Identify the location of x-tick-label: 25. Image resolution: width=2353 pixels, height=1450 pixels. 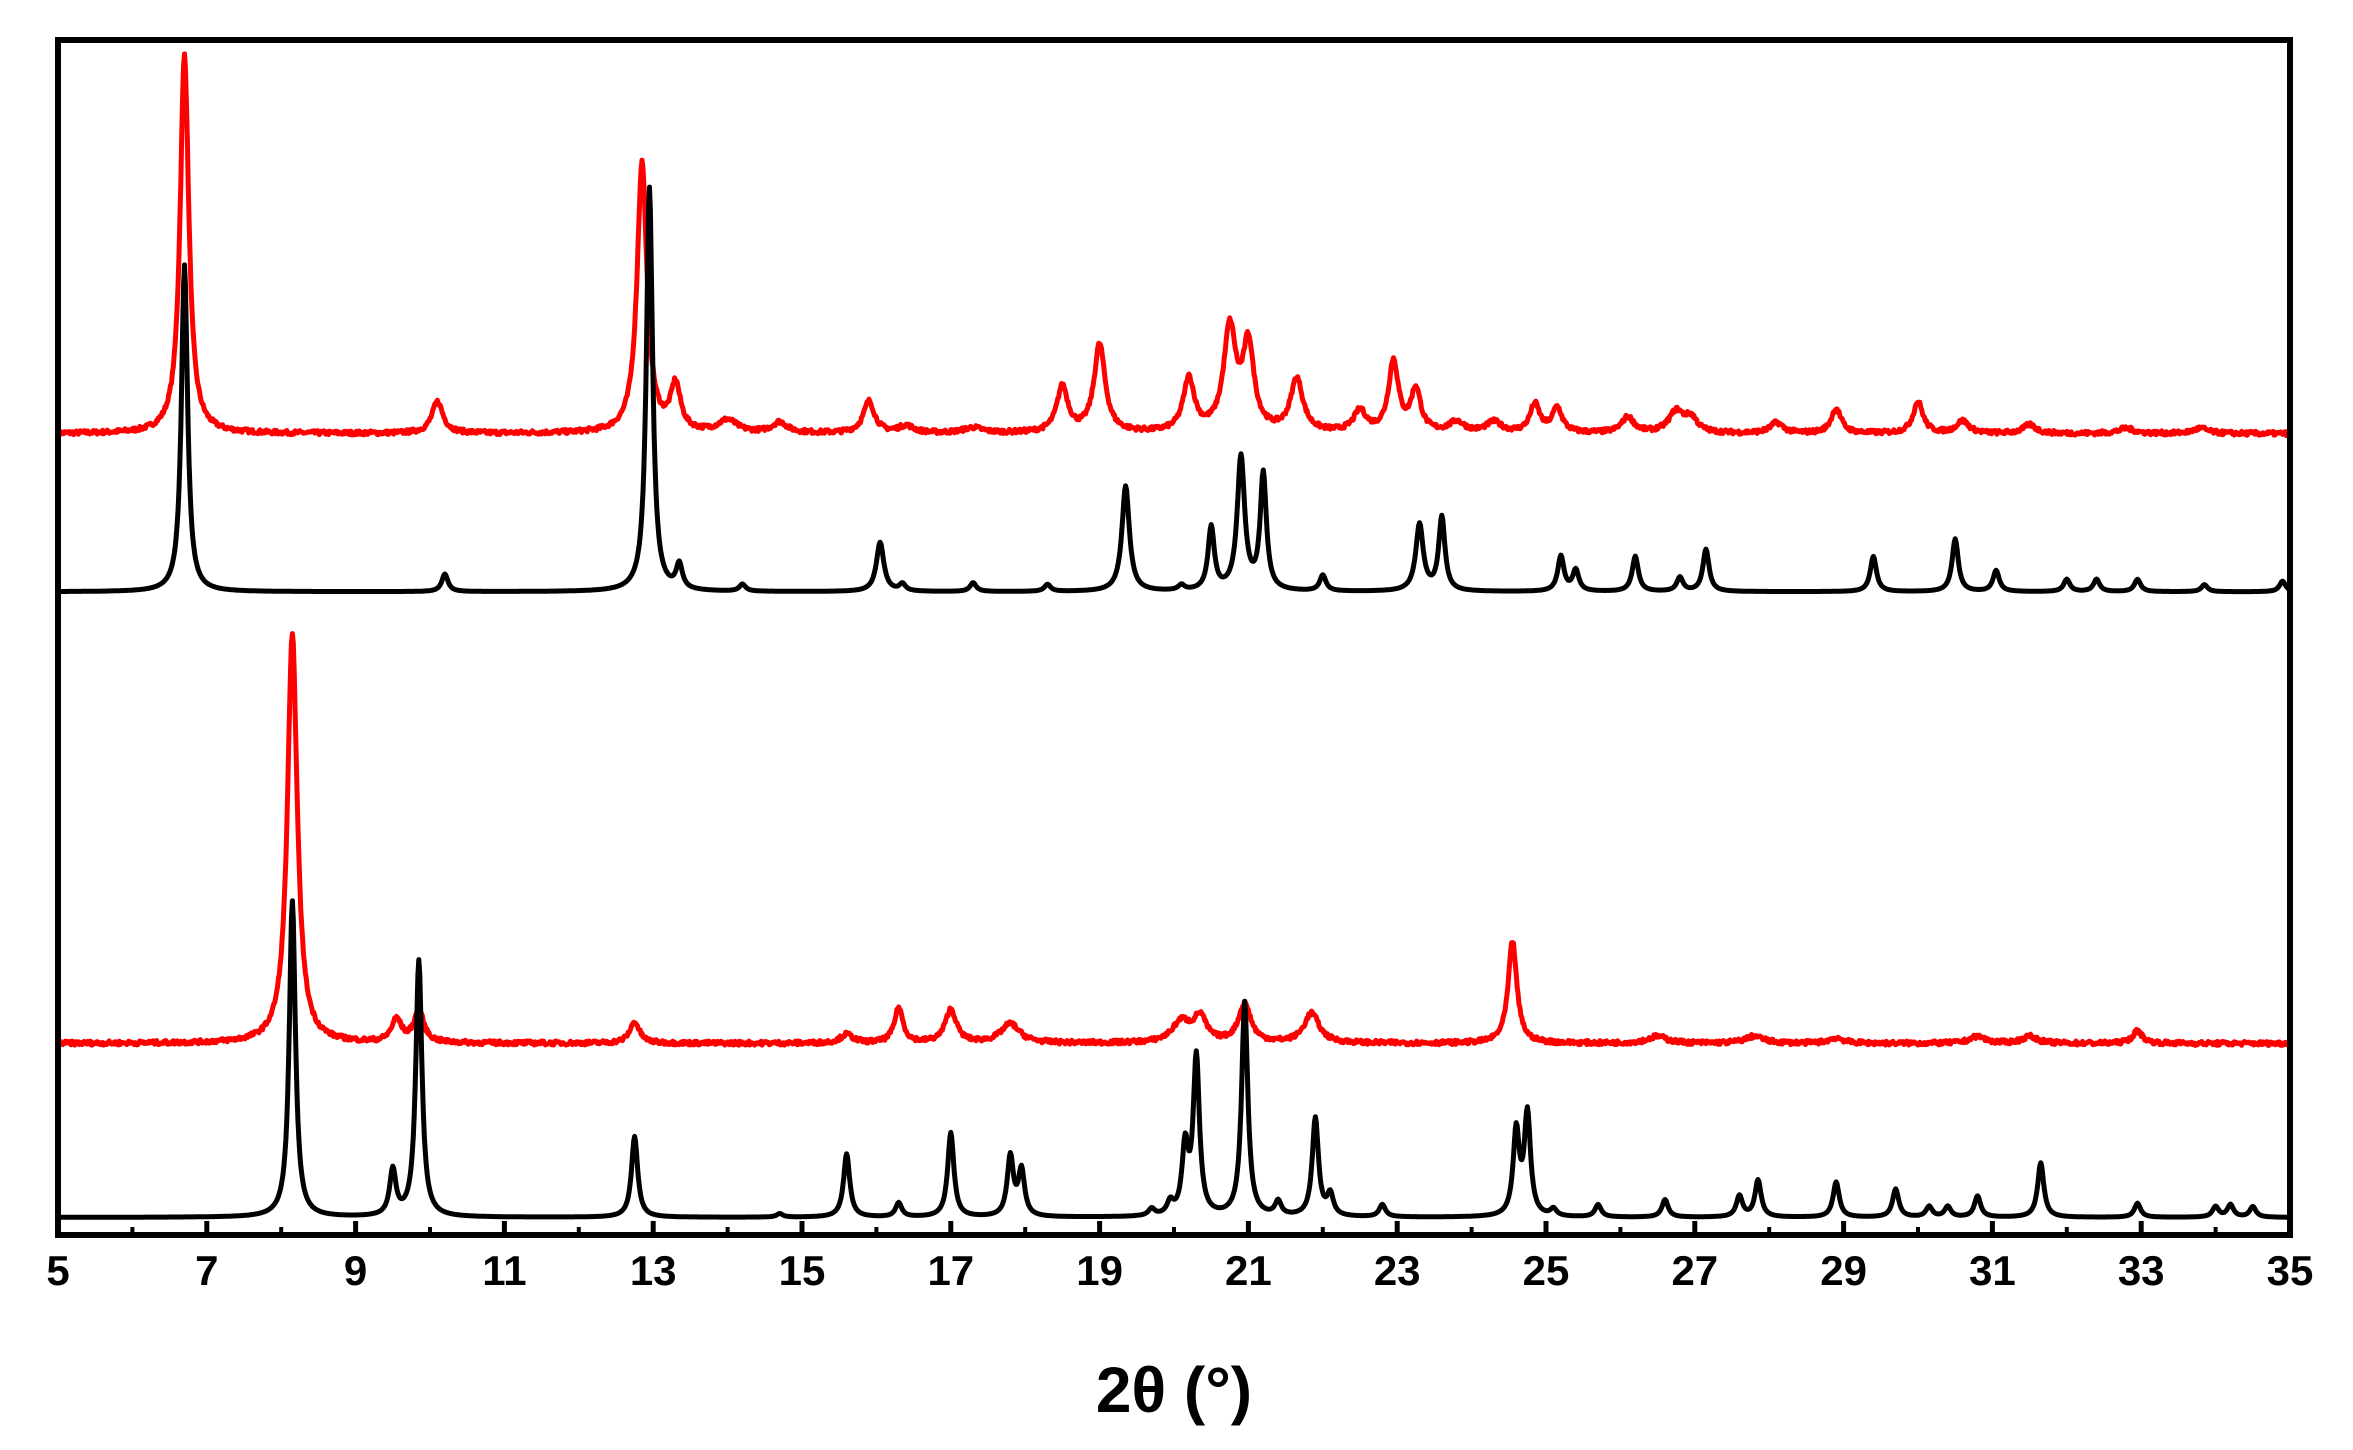
(1546, 1270).